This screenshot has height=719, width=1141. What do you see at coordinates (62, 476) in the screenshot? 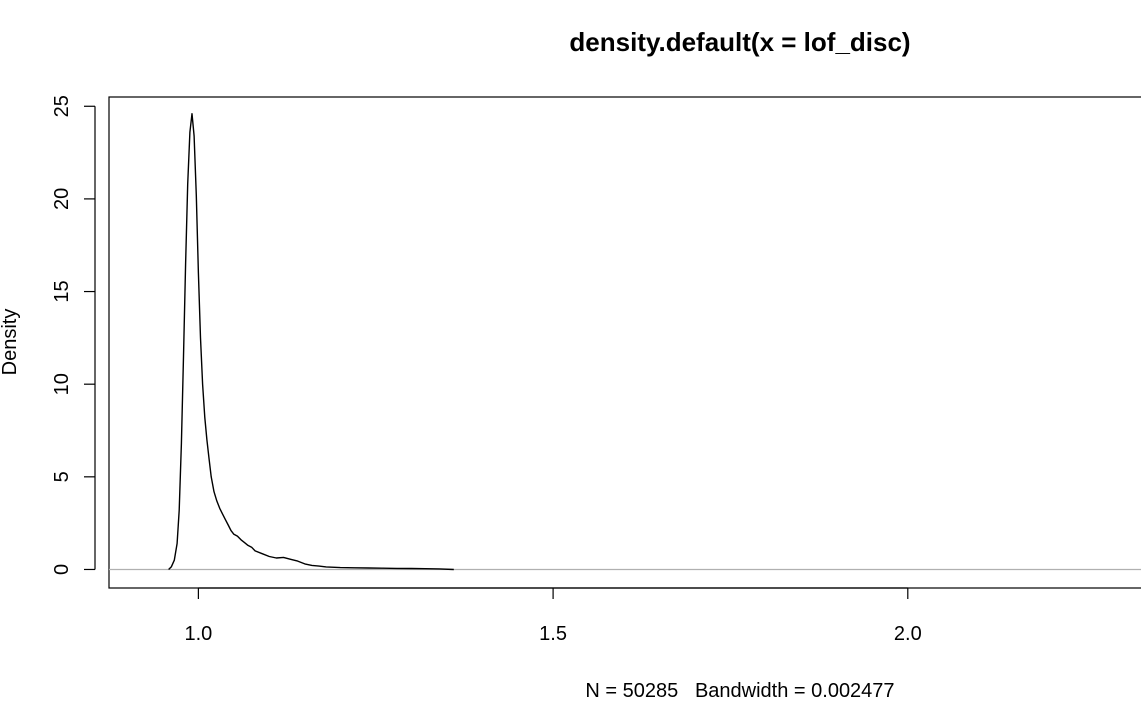
I see `y-tick-label: 5` at bounding box center [62, 476].